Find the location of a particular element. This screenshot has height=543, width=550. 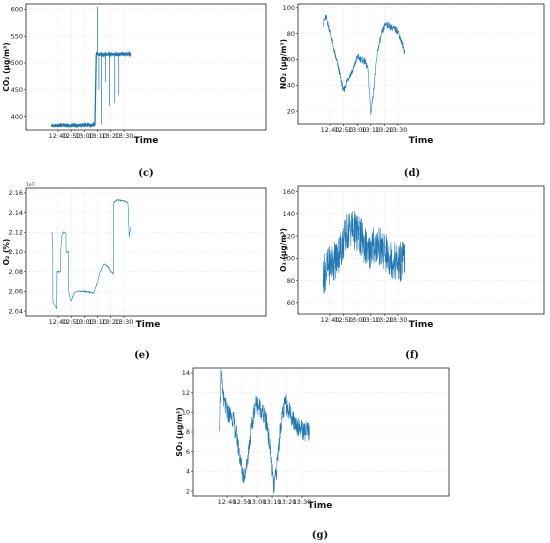

y-tick-label: 40 is located at coordinates (291, 85).